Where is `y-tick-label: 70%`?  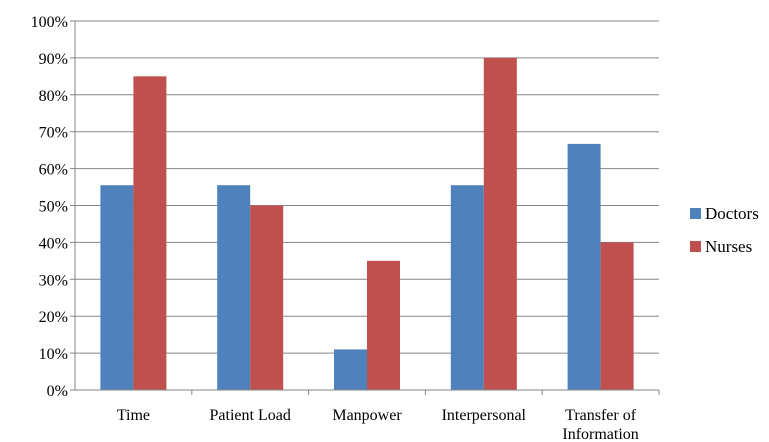 y-tick-label: 70% is located at coordinates (53, 133).